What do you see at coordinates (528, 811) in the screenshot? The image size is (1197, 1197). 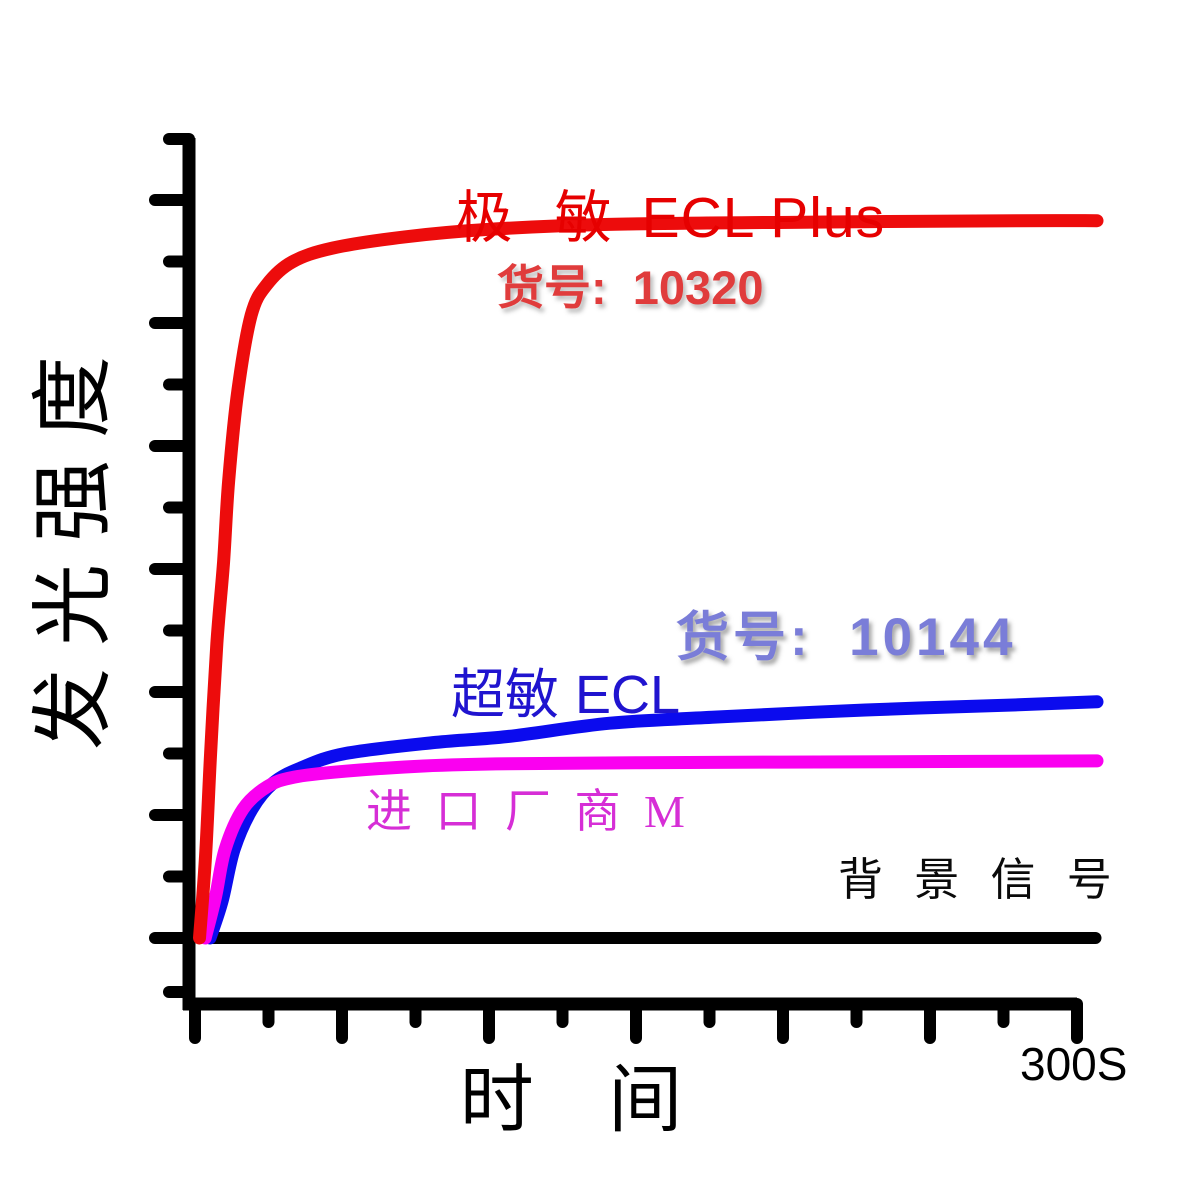 I see `series-label-importer-m: 进 口 厂 商 M` at bounding box center [528, 811].